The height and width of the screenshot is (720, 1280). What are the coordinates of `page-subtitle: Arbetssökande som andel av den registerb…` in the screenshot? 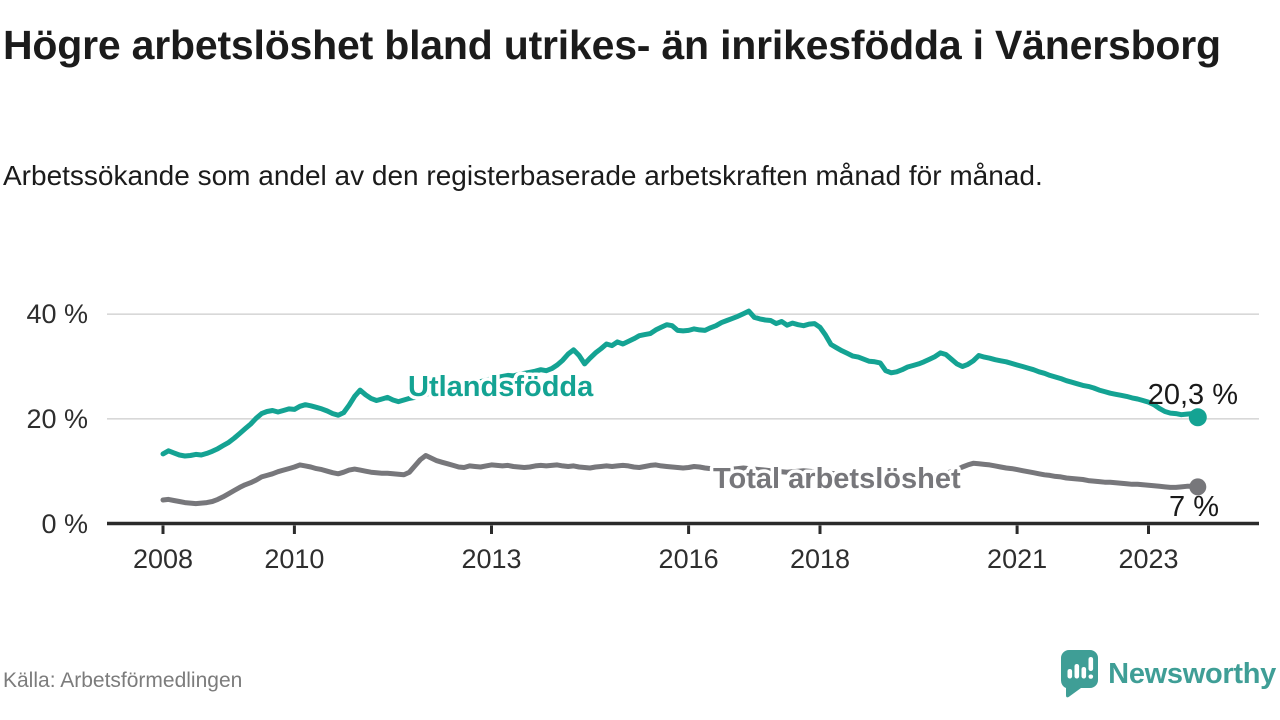 It's located at (523, 175).